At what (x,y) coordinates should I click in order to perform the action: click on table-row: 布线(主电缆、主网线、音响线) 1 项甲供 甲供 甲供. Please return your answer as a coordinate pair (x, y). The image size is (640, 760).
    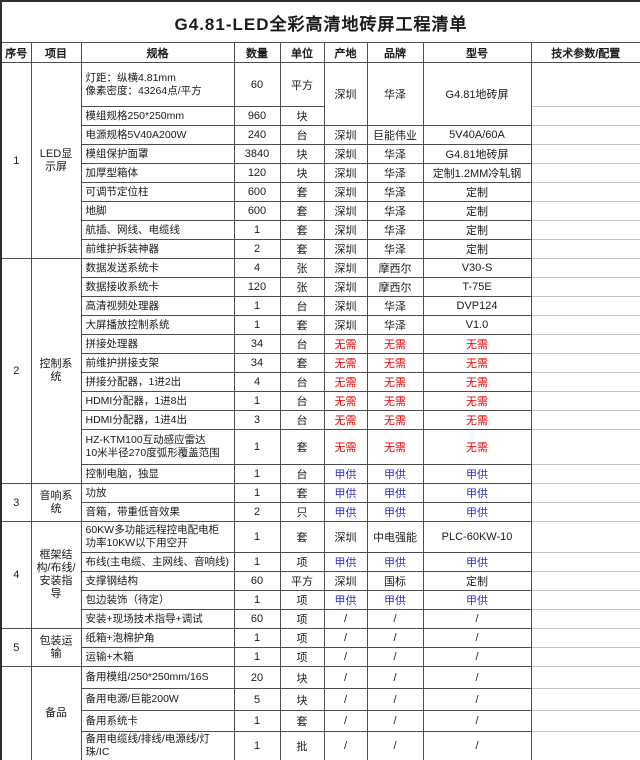
    Looking at the image, I should click on (320, 562).